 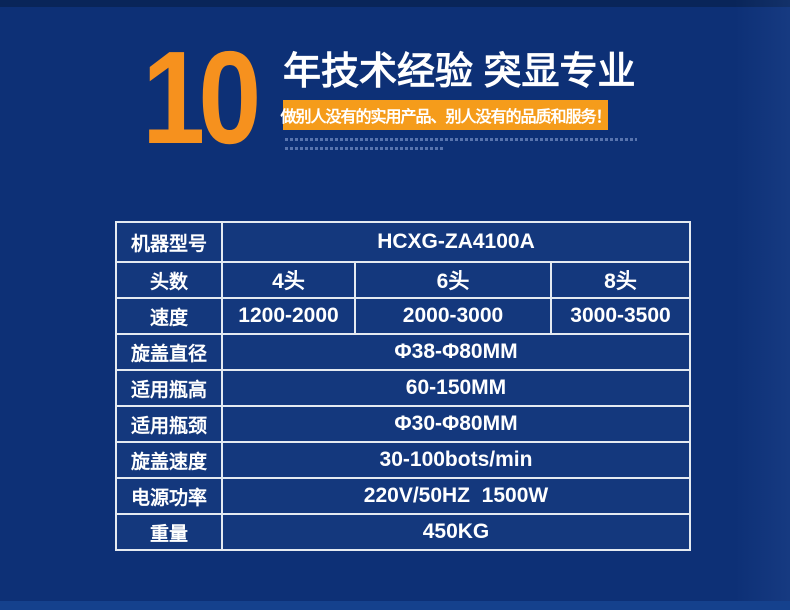 What do you see at coordinates (395, 3) in the screenshot?
I see `top-border-strip` at bounding box center [395, 3].